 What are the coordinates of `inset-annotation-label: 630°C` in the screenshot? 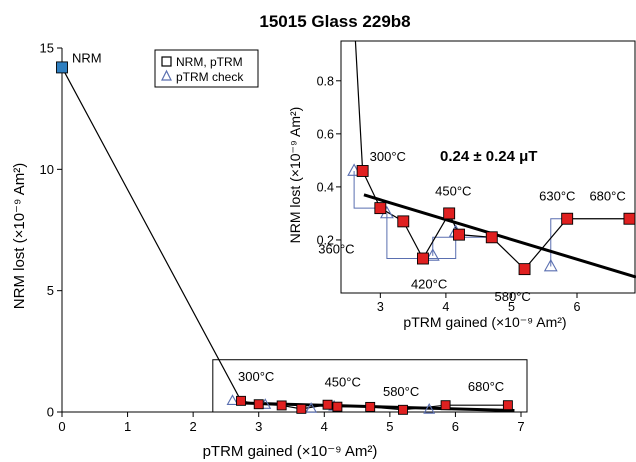 It's located at (557, 196).